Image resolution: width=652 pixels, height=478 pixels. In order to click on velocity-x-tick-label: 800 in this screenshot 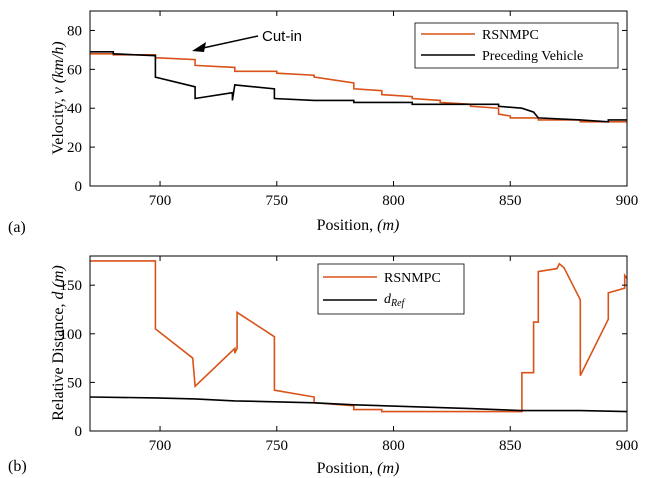, I will do `click(393, 201)`.